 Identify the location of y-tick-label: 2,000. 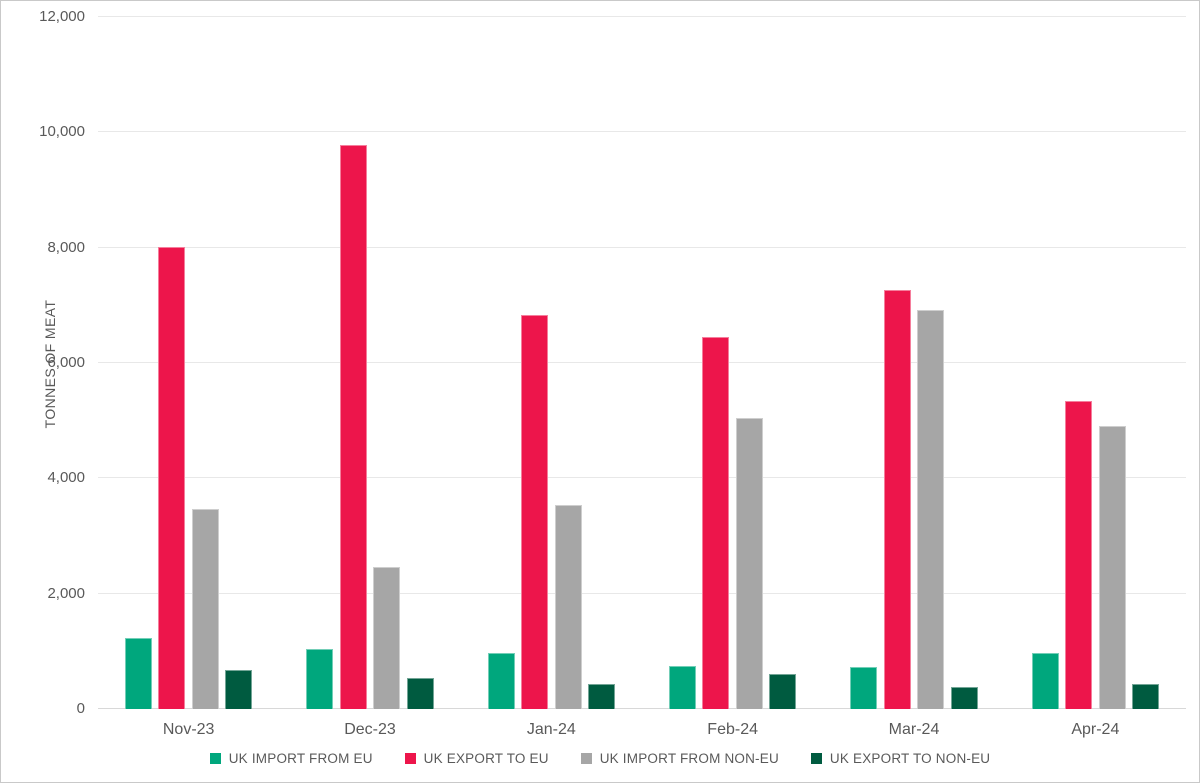
(66, 593).